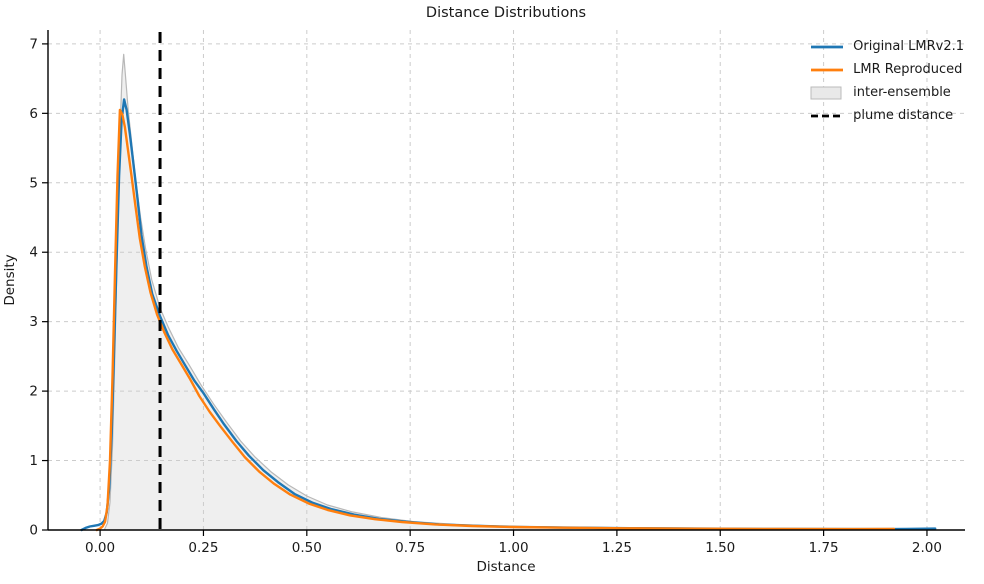 This screenshot has width=984, height=584. What do you see at coordinates (307, 548) in the screenshot?
I see `x-tick-label: 0.50` at bounding box center [307, 548].